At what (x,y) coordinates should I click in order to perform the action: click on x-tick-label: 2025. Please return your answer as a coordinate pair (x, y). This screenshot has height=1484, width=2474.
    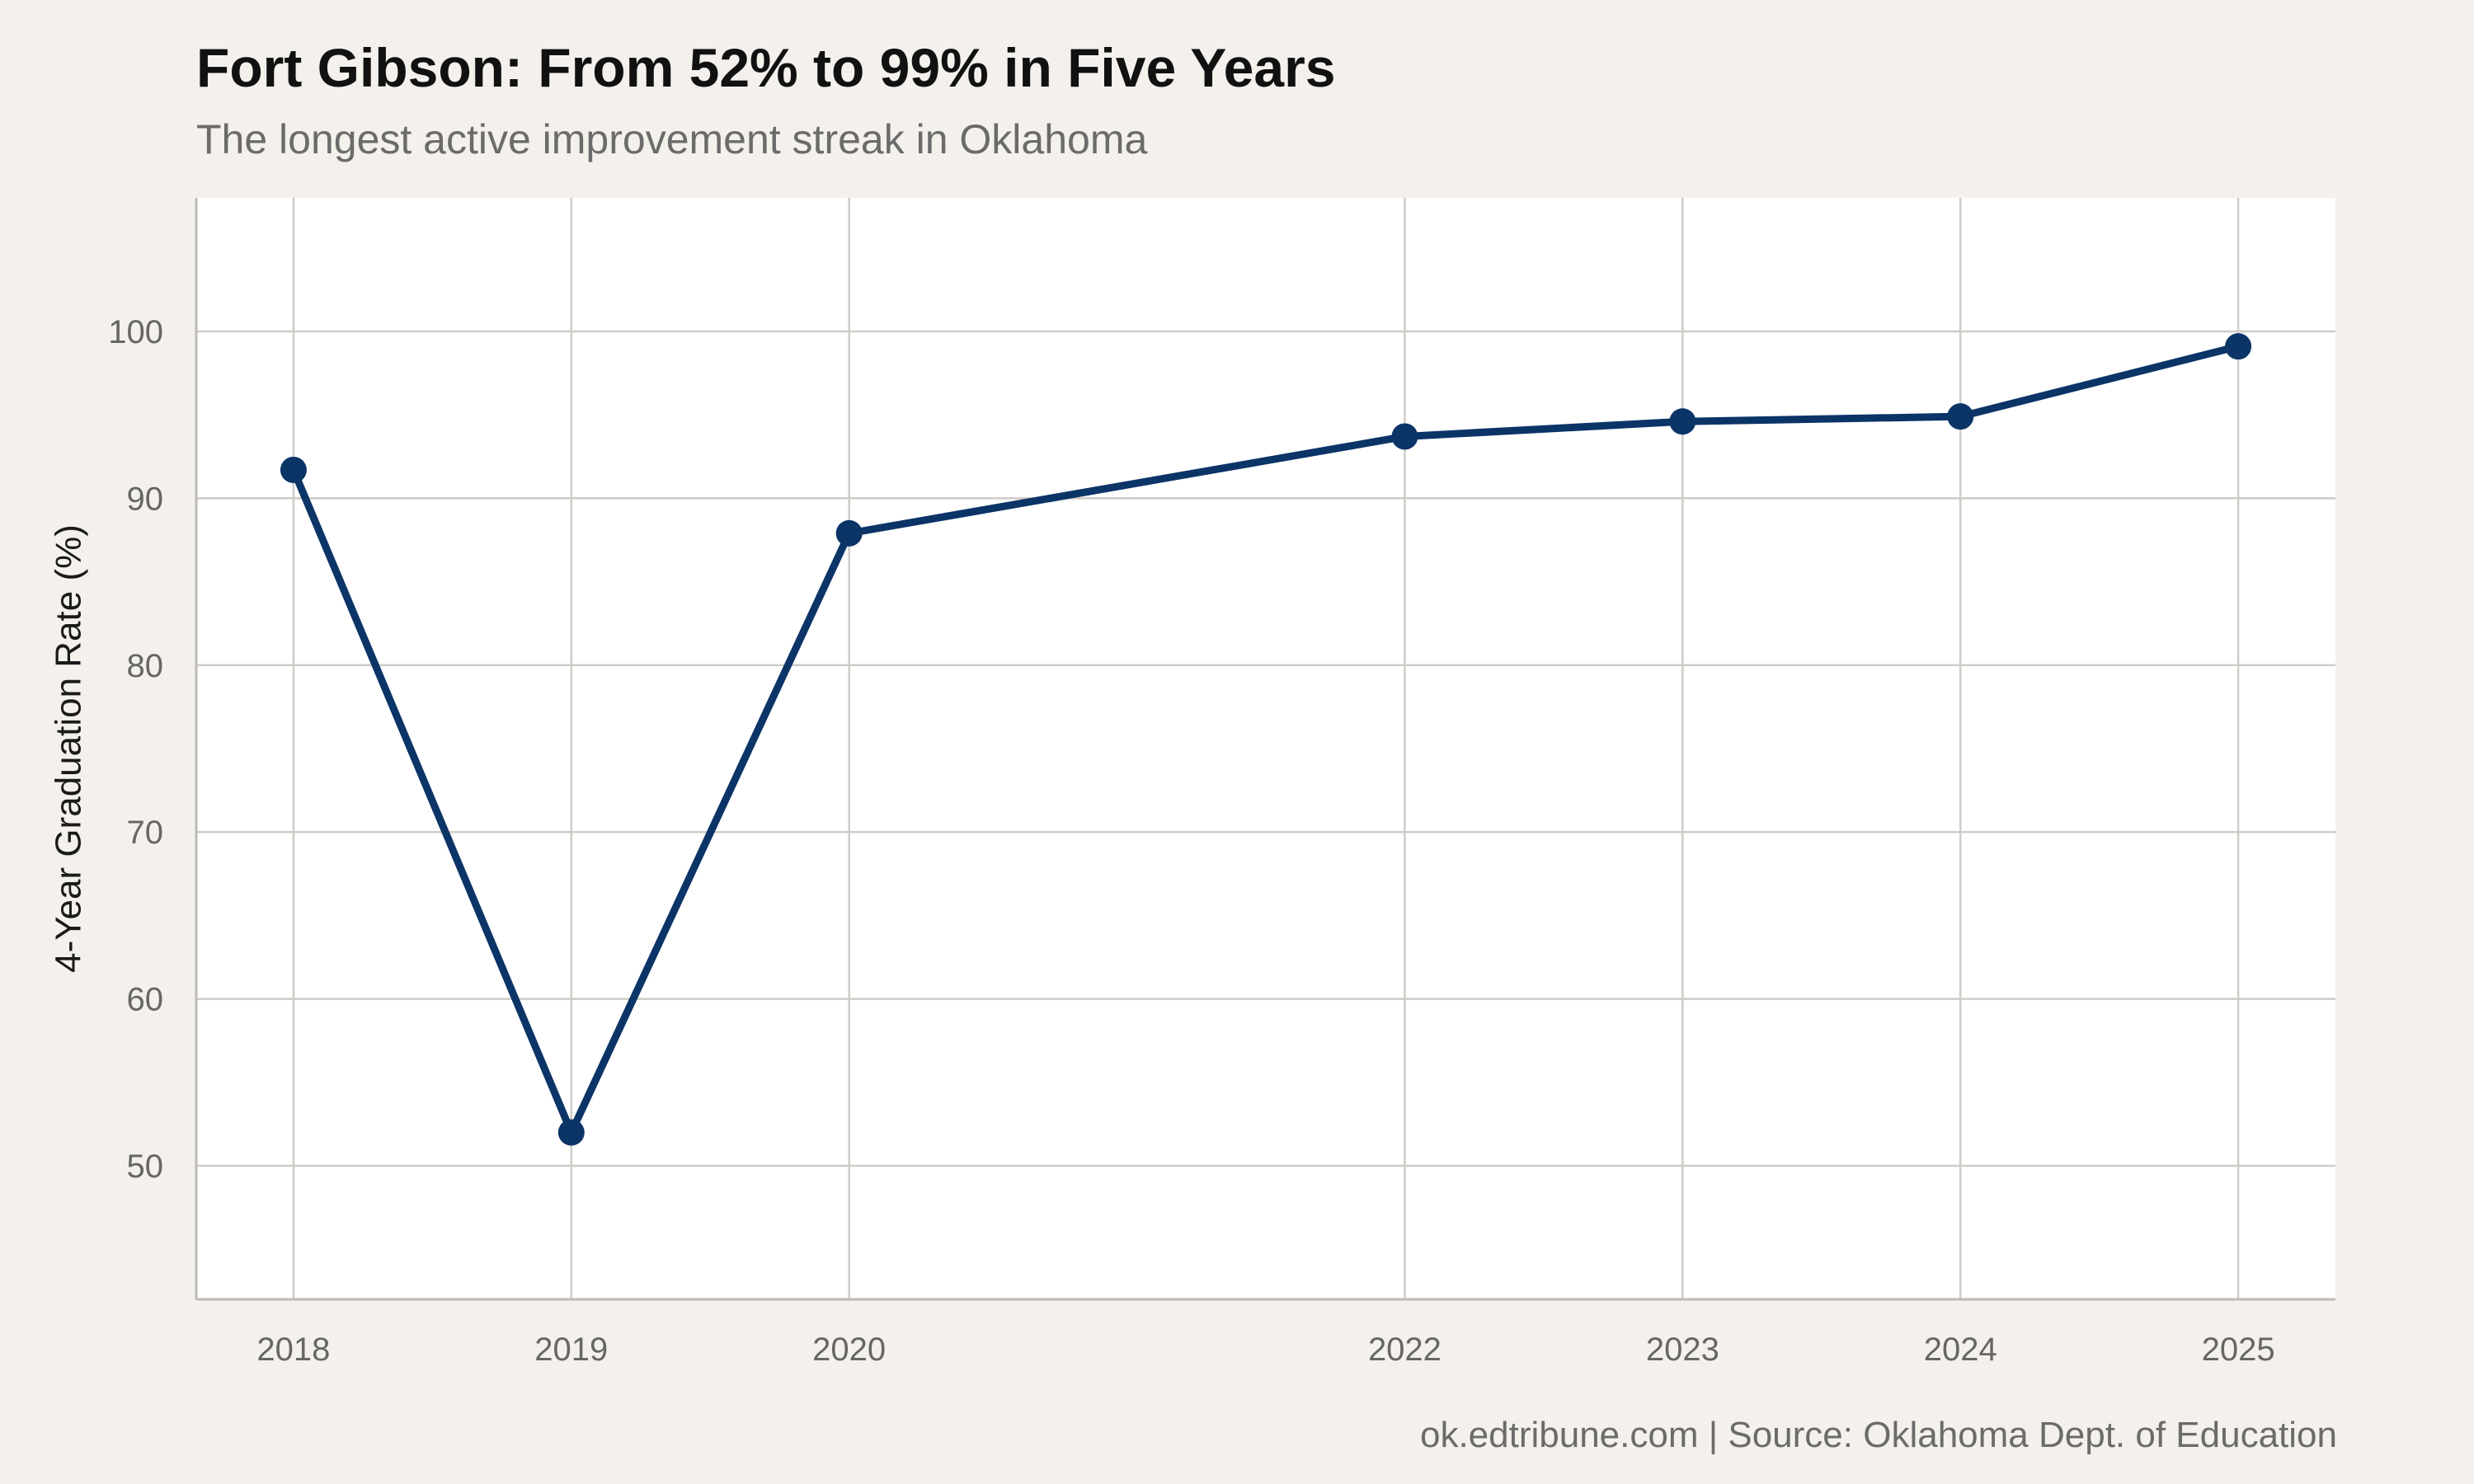
    Looking at the image, I should click on (2238, 1349).